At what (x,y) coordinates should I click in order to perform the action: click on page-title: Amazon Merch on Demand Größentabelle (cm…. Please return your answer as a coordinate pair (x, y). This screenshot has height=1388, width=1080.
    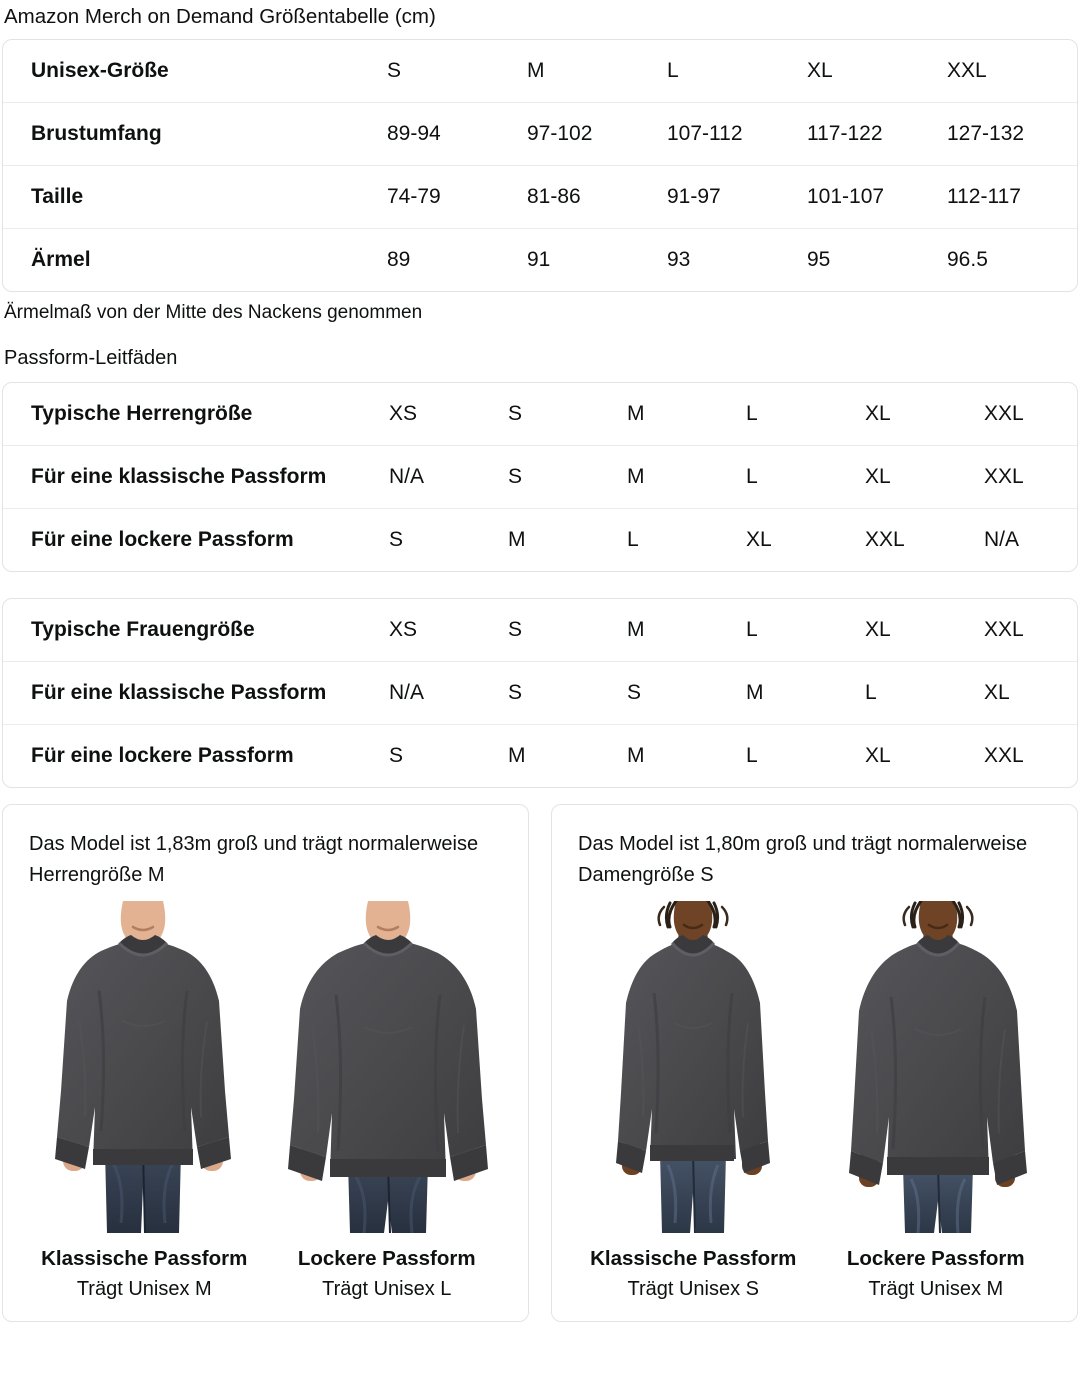
    Looking at the image, I should click on (220, 16).